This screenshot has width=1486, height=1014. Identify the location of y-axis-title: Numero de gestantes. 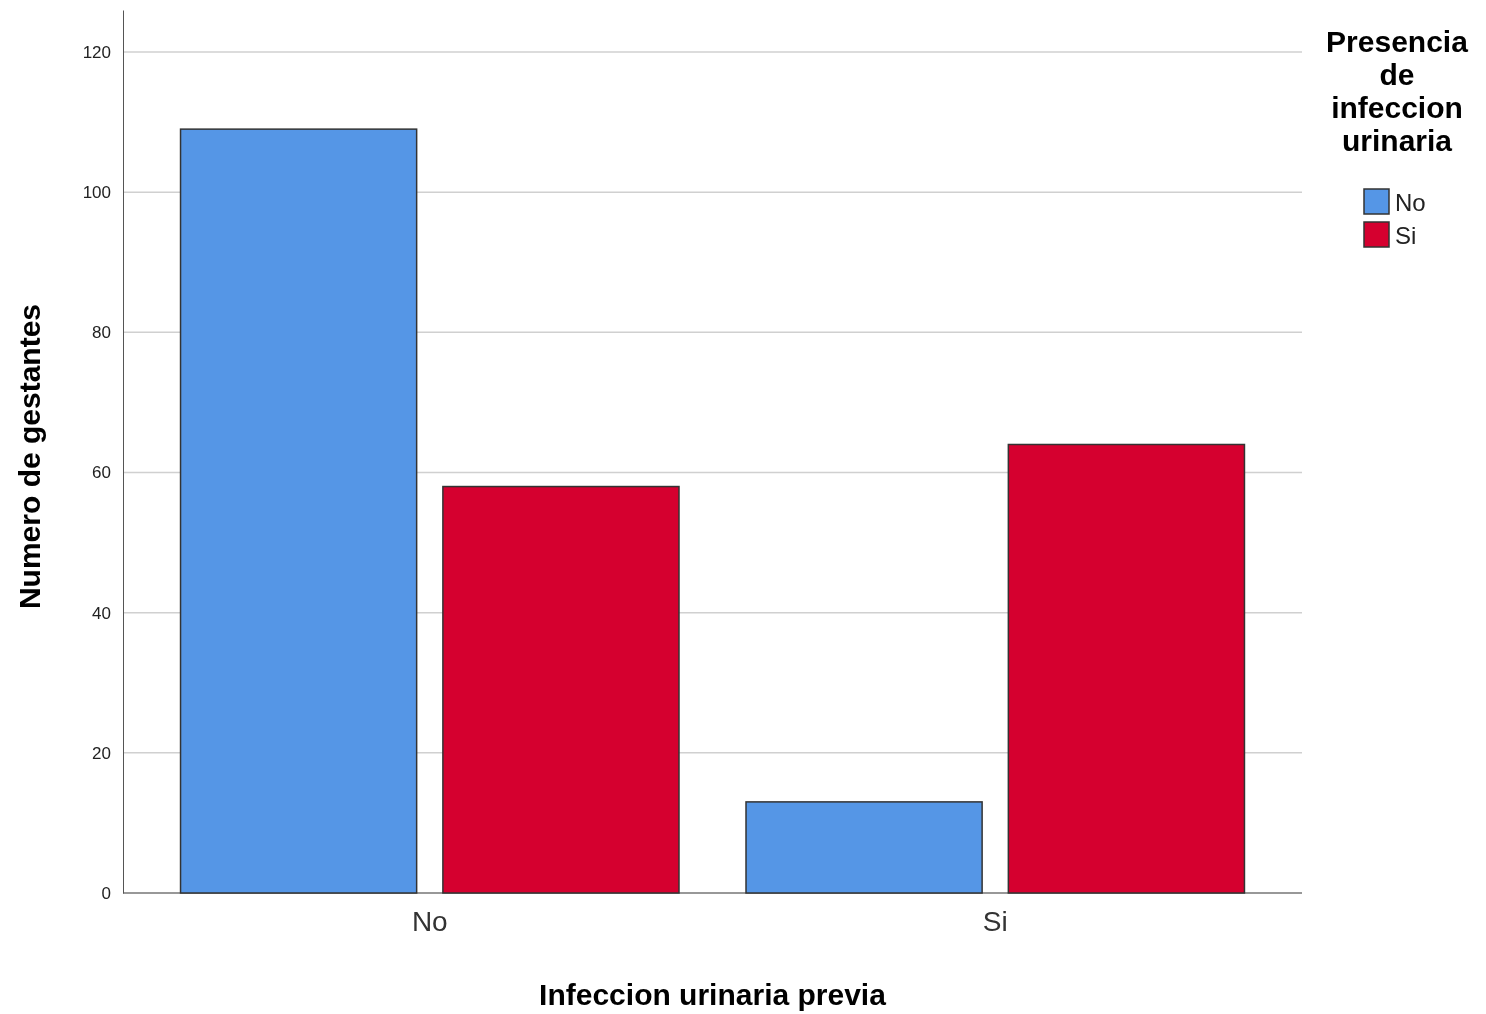
(29, 456).